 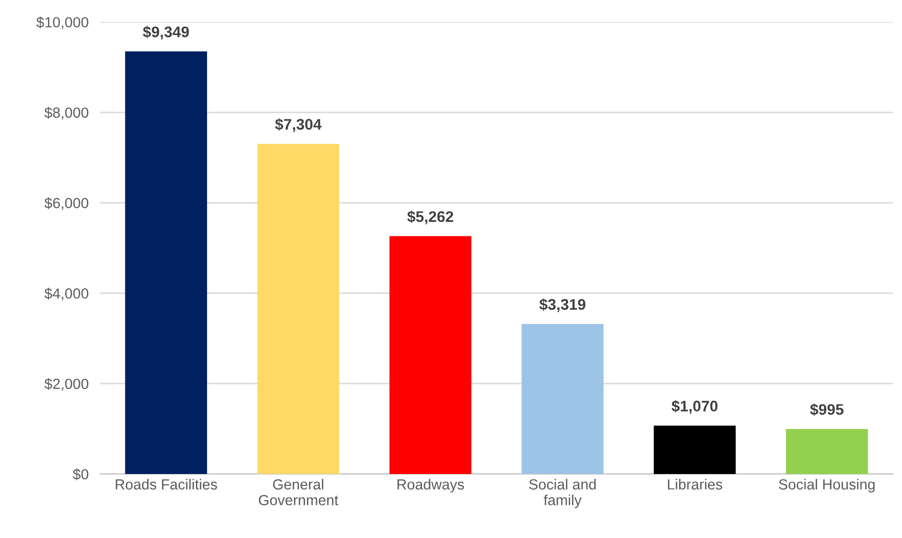 What do you see at coordinates (695, 484) in the screenshot?
I see `x-tick-label: Libraries` at bounding box center [695, 484].